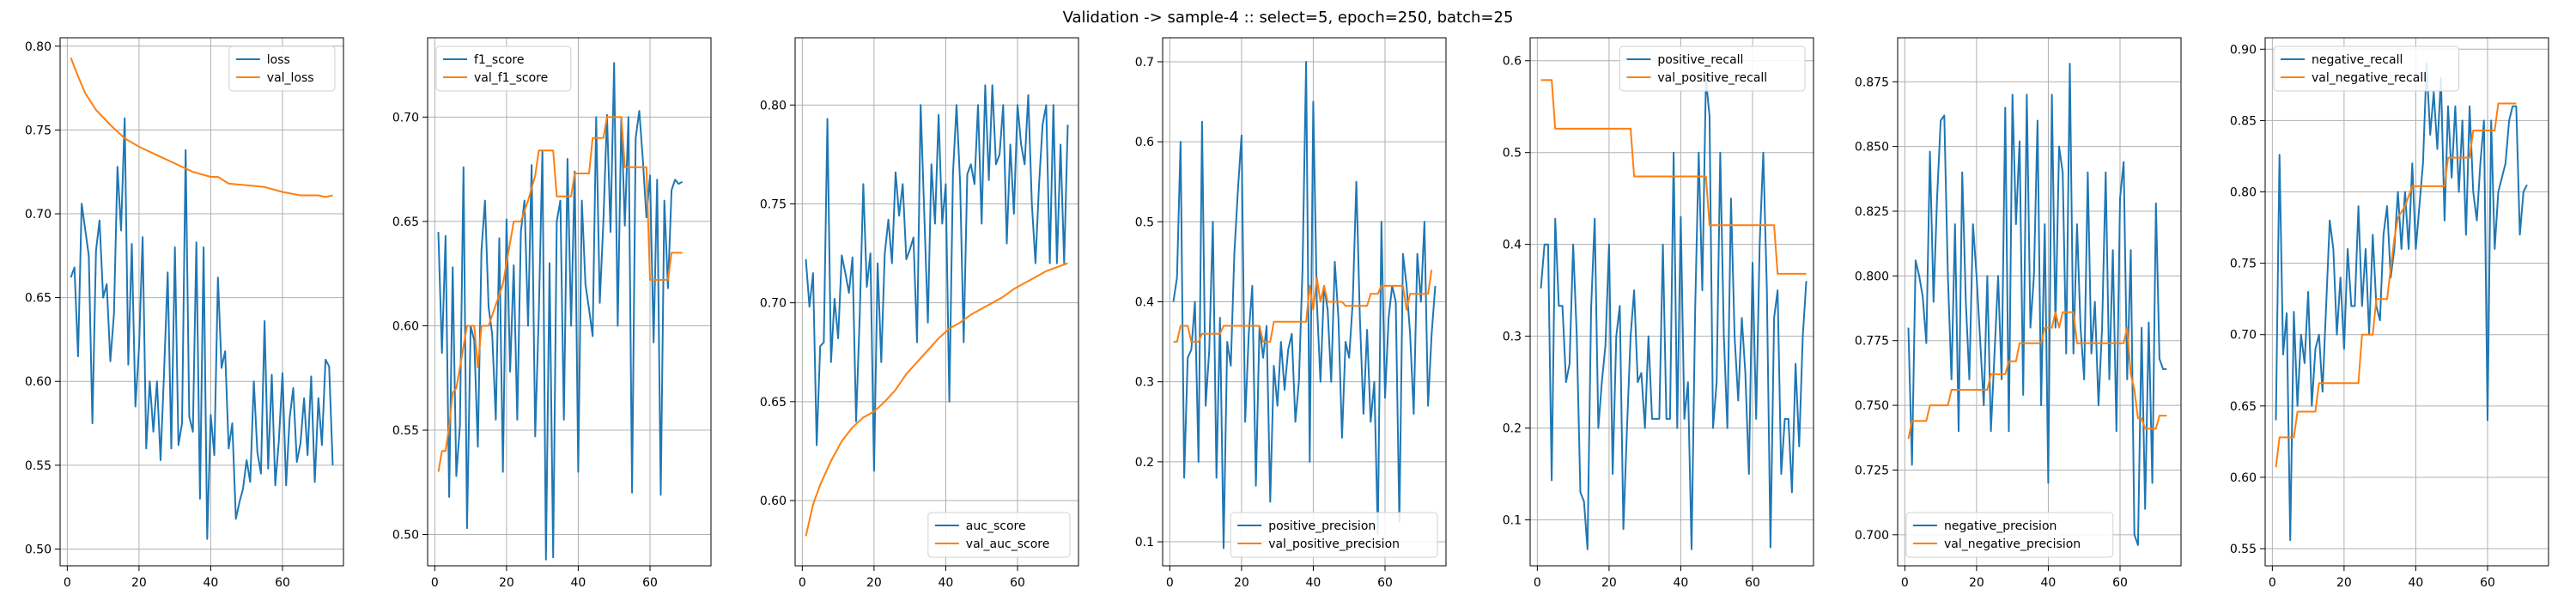 Image resolution: width=2576 pixels, height=601 pixels. I want to click on legend: auc_score val_auc_score, so click(999, 535).